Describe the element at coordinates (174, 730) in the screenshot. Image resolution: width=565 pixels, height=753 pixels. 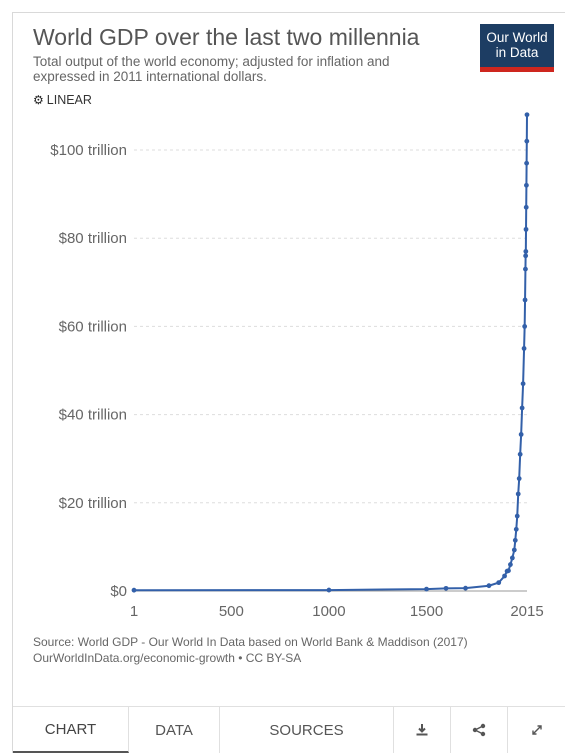
I see `tab-data: DATA` at that location.